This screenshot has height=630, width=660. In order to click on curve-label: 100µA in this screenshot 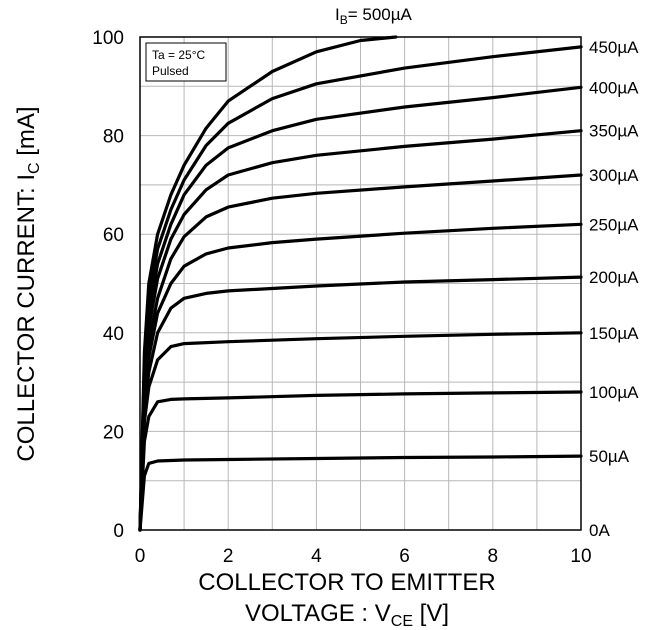, I will do `click(614, 392)`.